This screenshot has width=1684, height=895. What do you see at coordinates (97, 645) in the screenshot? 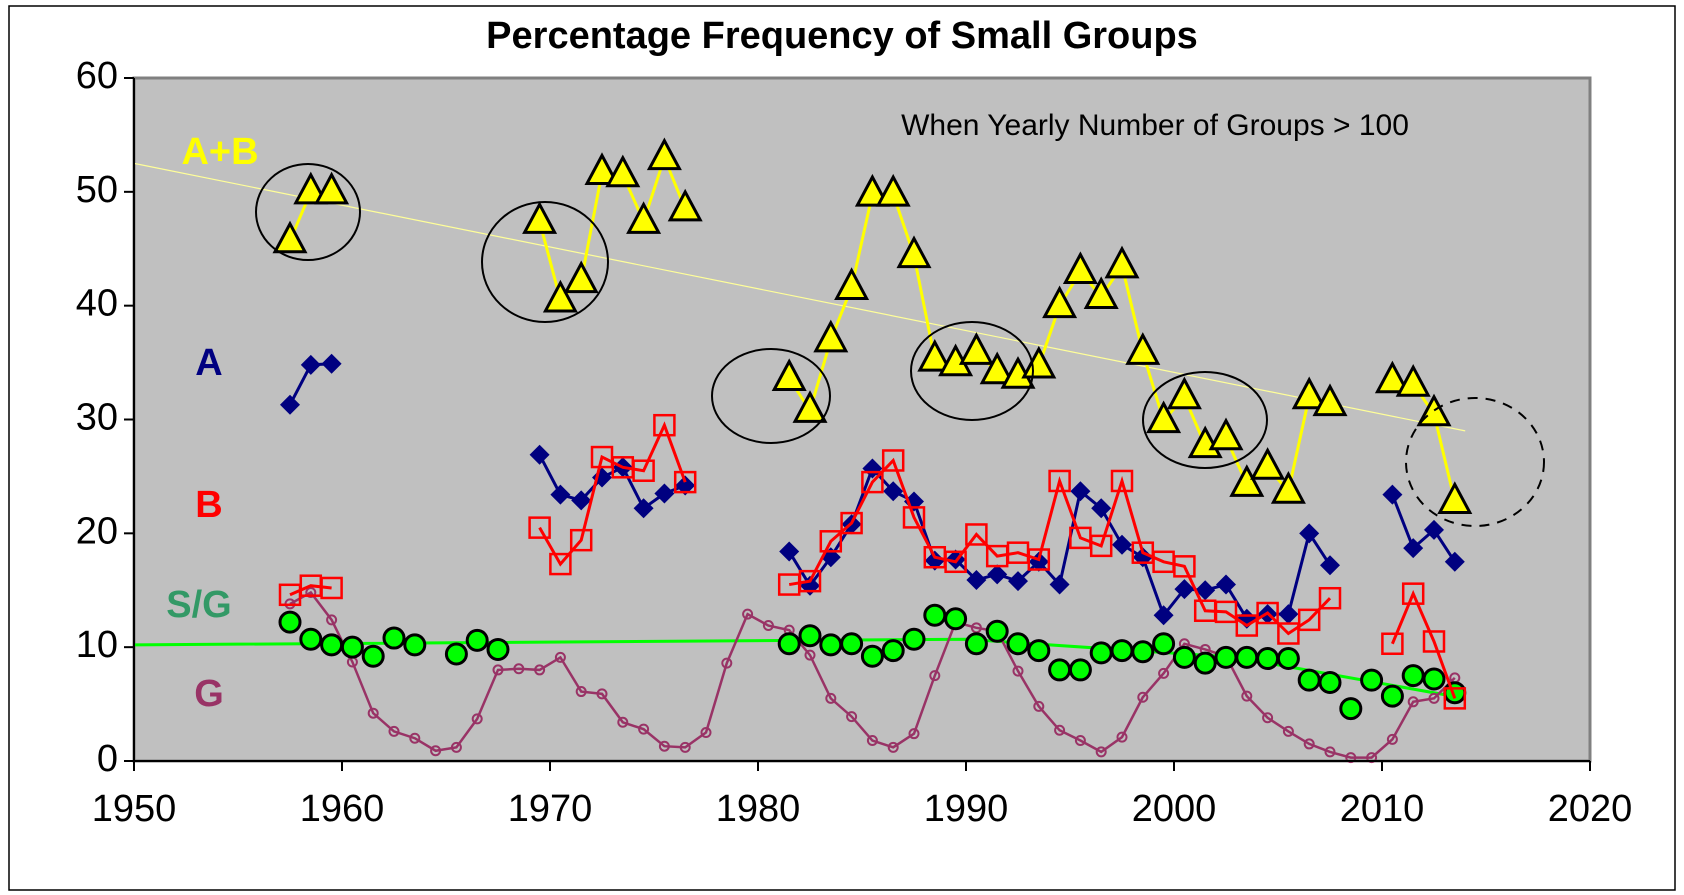
I see `y-tick-label: 10` at bounding box center [97, 645].